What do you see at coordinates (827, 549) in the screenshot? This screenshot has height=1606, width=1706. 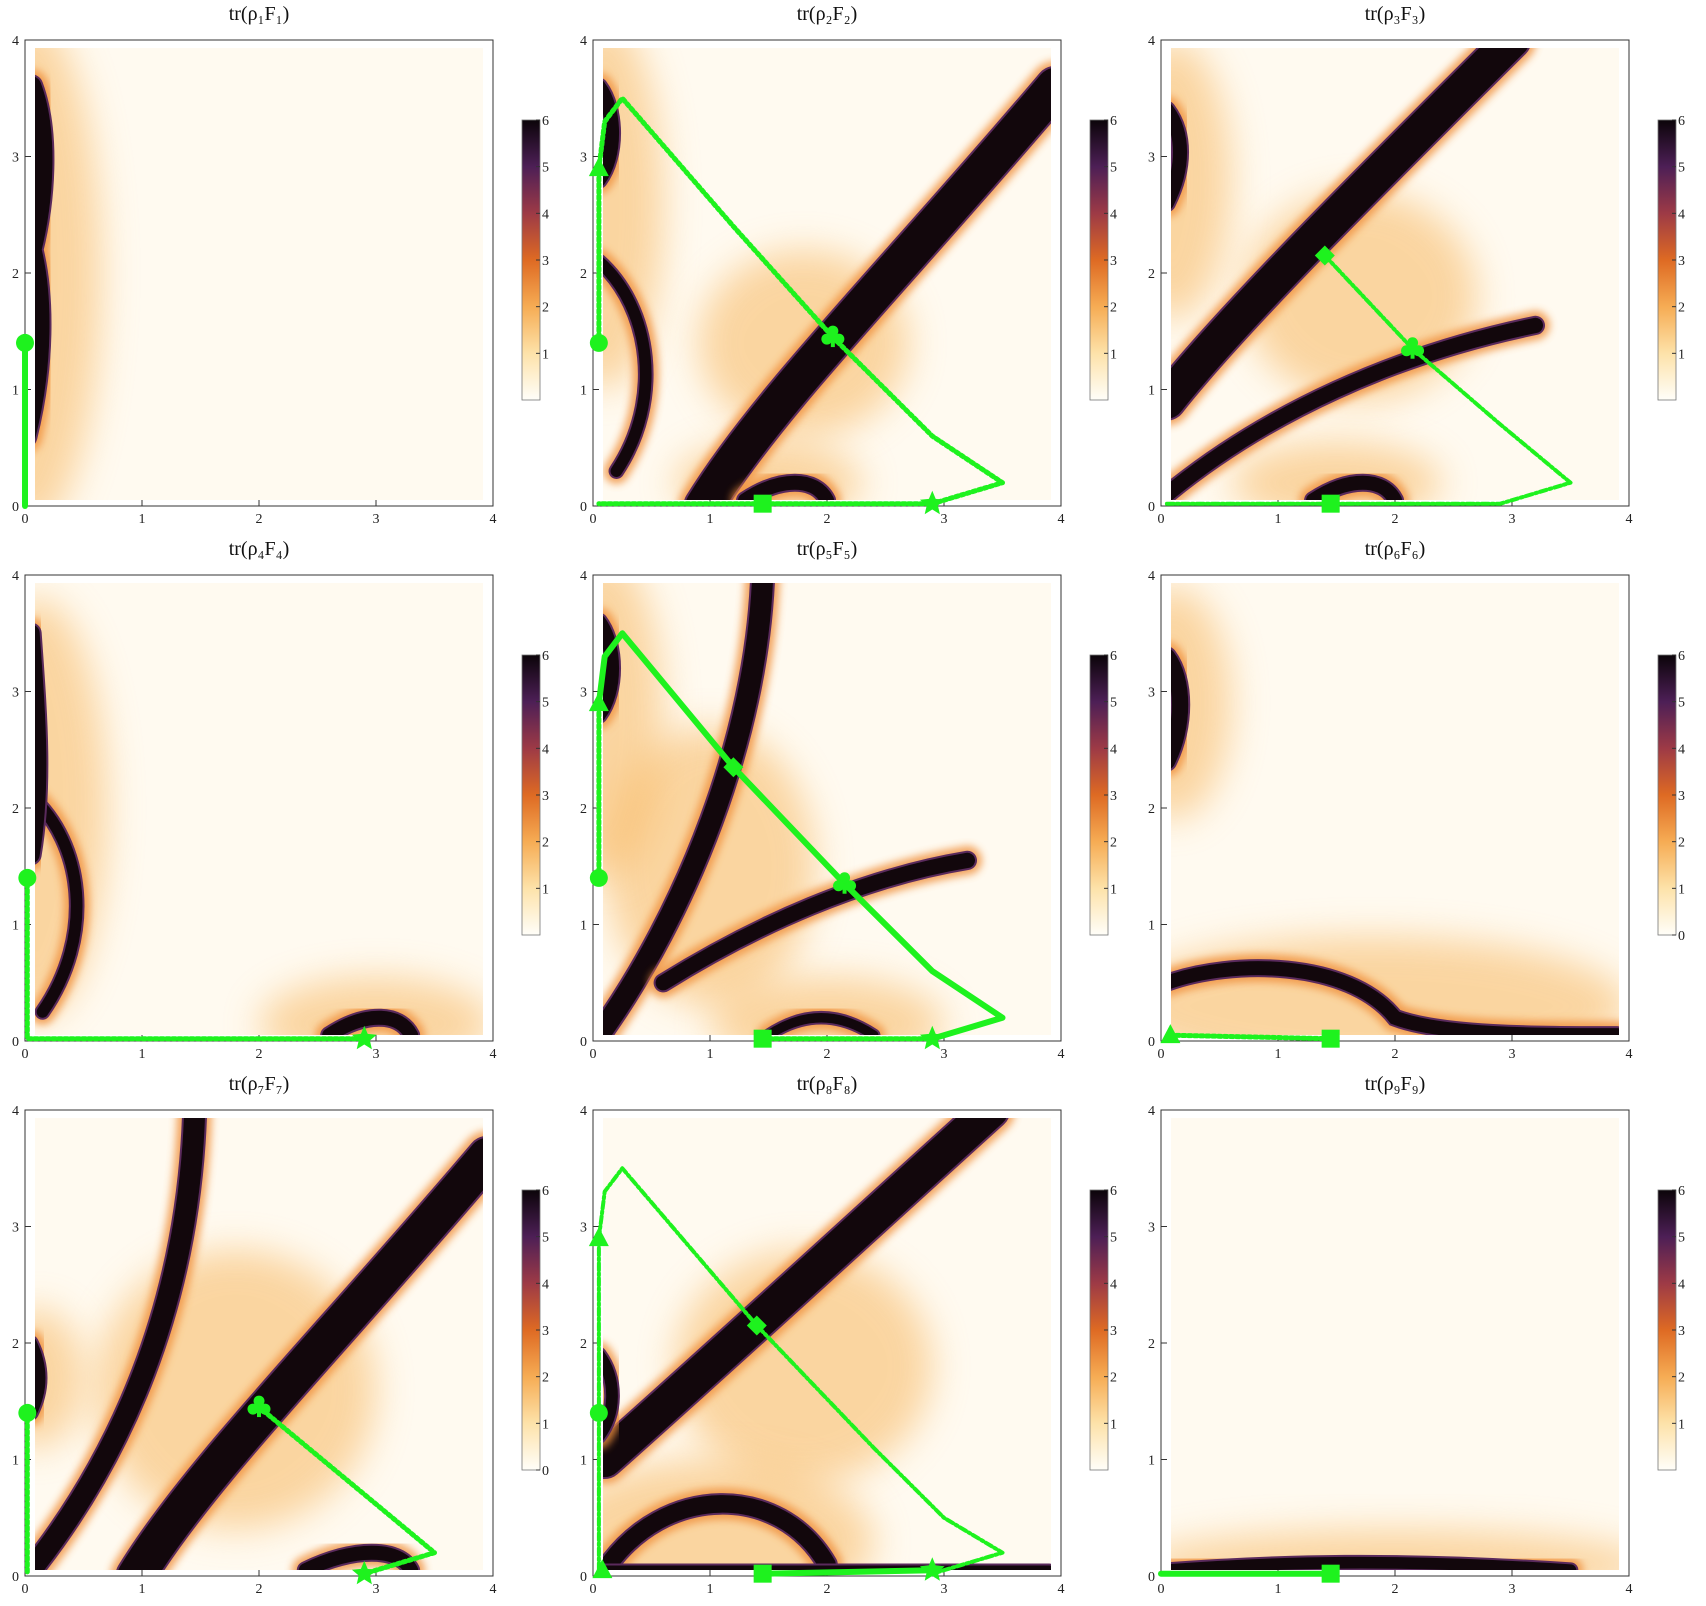 I see `panel-title: tr(ρ₅F₅)` at bounding box center [827, 549].